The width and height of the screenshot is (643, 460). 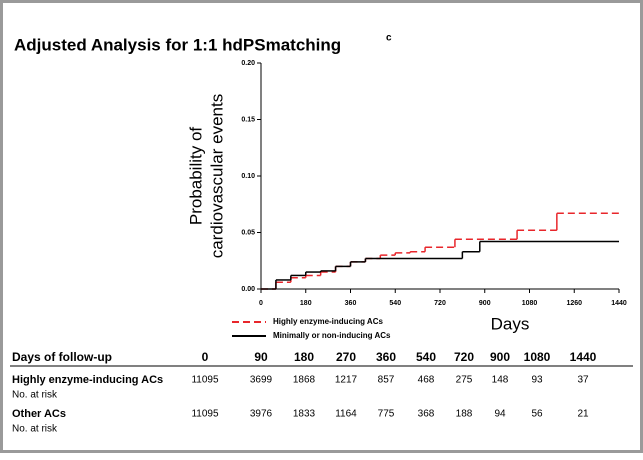 I want to click on table-cell: 1833, so click(x=304, y=414).